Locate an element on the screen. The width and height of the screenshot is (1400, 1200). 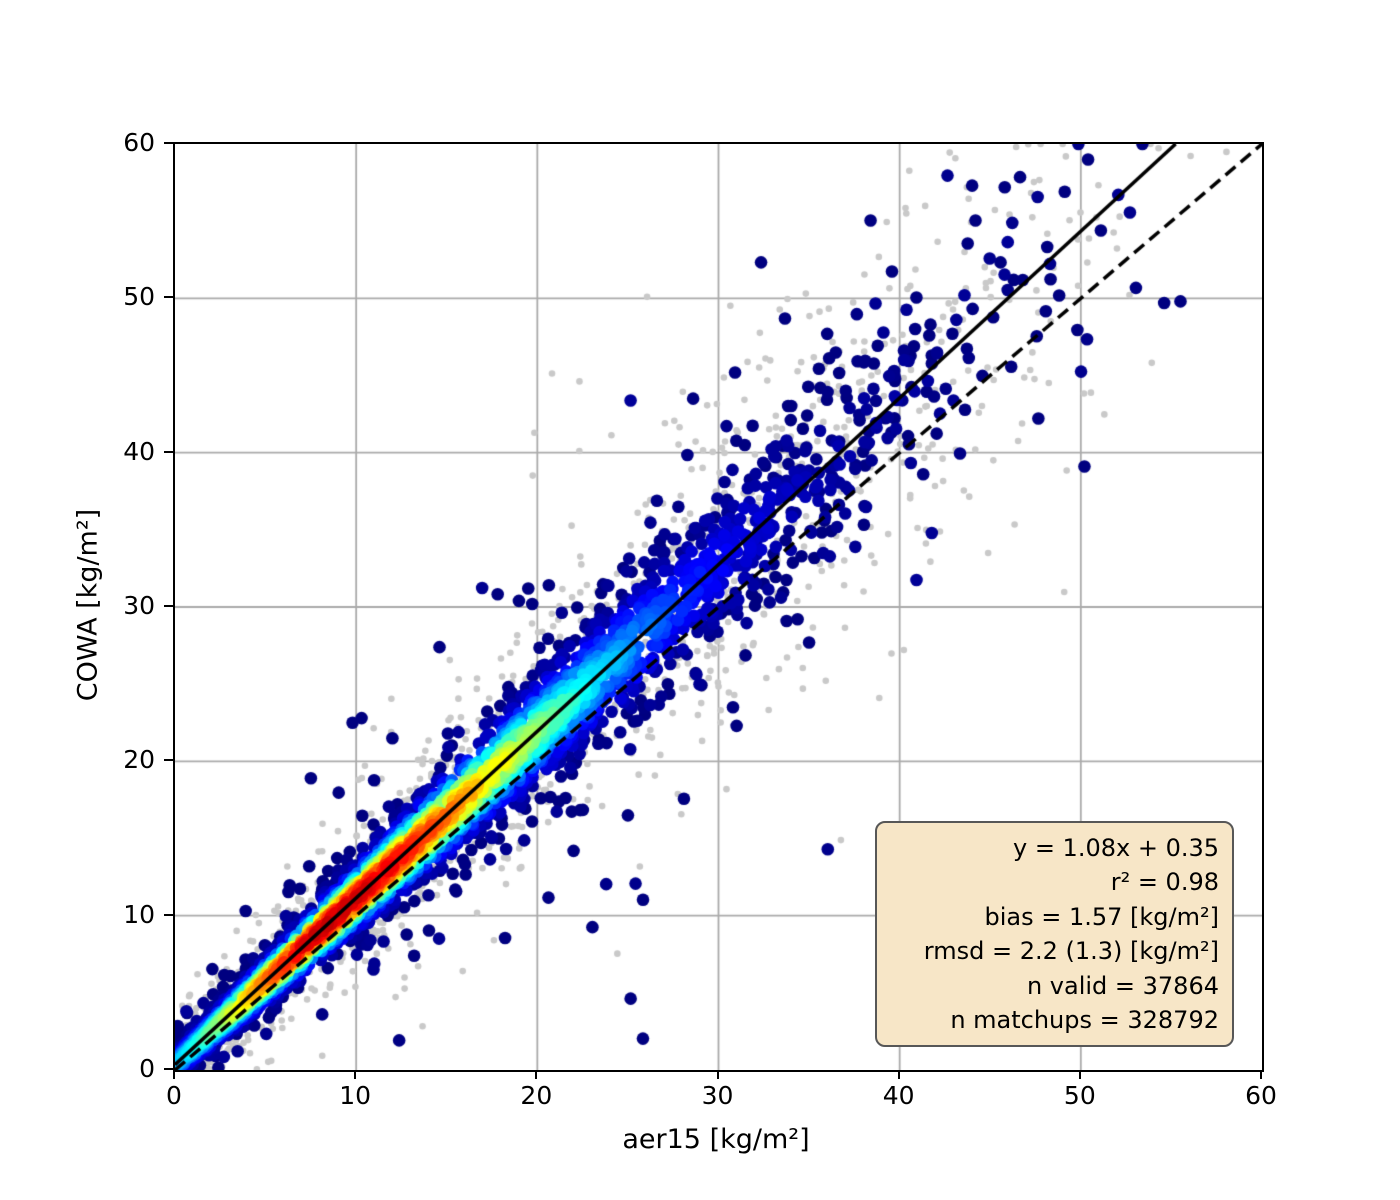
y-tick-label: 50 is located at coordinates (139, 297).